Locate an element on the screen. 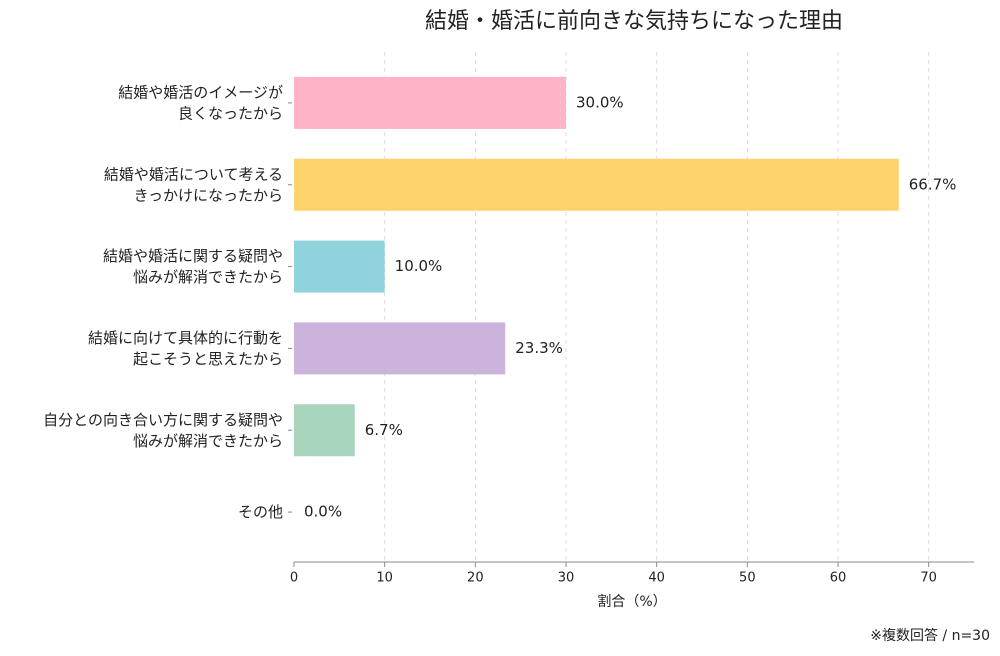 The width and height of the screenshot is (1000, 656). y-tick-label-line: その他 is located at coordinates (260, 512).